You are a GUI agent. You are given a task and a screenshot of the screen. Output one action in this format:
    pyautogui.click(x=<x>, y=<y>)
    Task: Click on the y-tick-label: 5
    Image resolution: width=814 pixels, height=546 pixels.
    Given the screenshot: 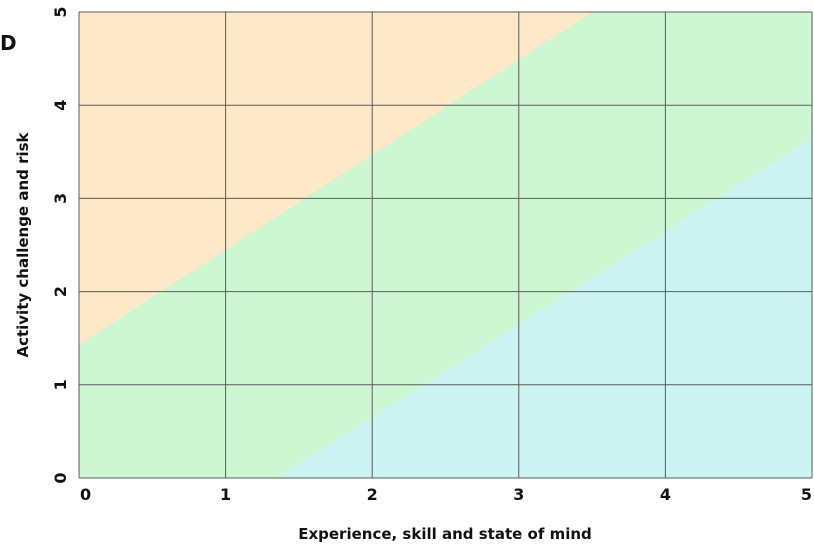 What is the action you would take?
    pyautogui.click(x=60, y=11)
    